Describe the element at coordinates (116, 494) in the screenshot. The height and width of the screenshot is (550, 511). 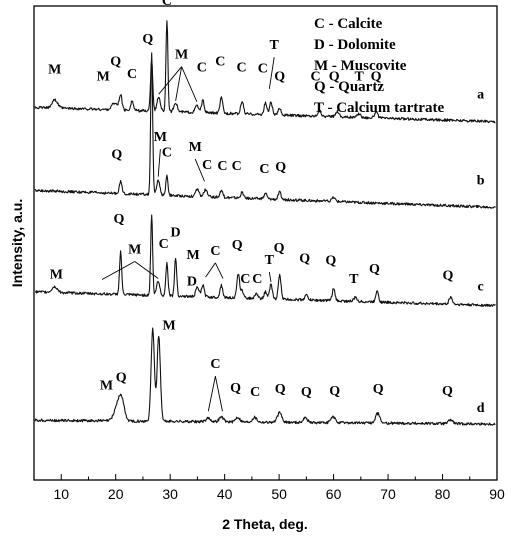
I see `x-tick-label: 20` at that location.